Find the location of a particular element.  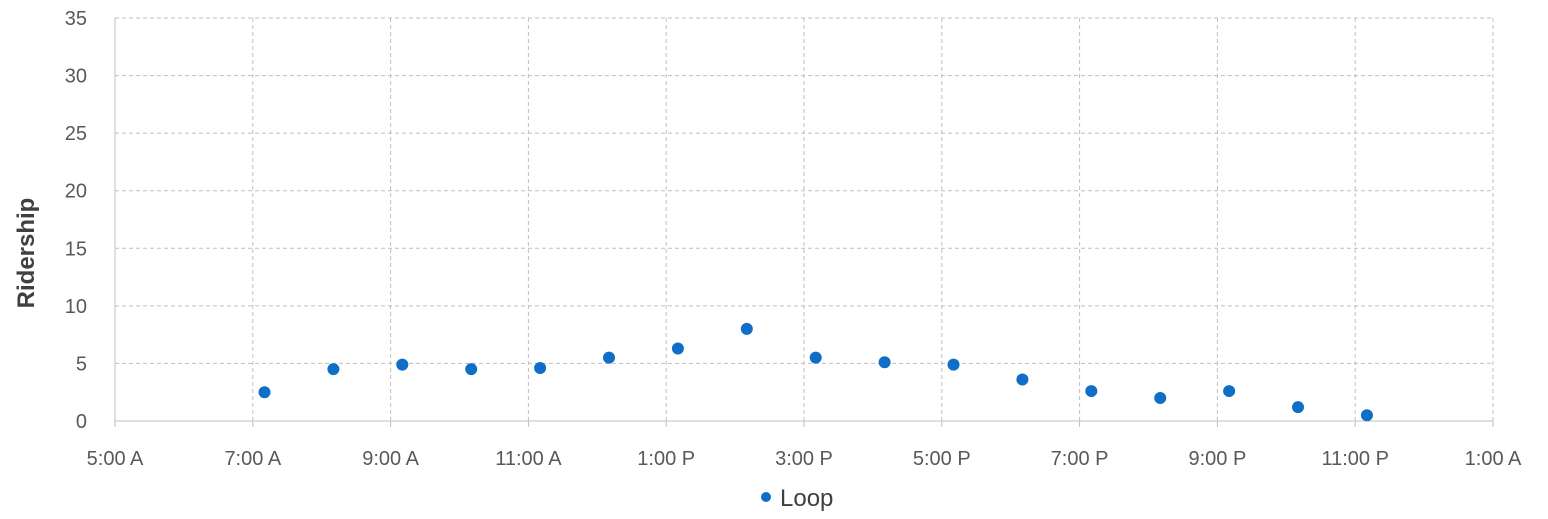

y-tick-label: 10 is located at coordinates (76, 307).